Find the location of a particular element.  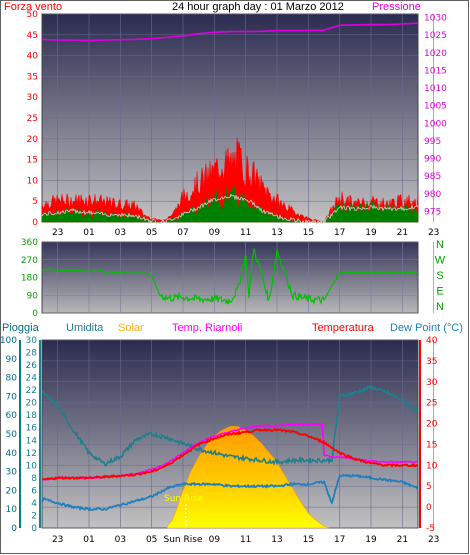

rain-tick-label: 20 is located at coordinates (12, 491).